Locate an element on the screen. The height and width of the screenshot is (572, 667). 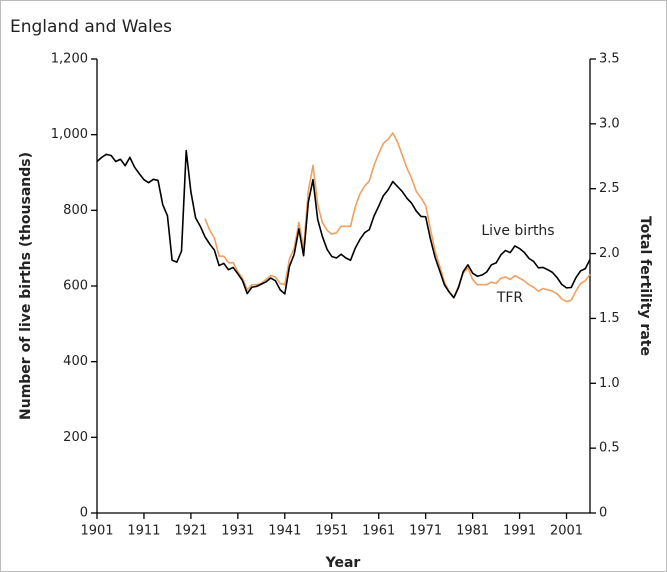
x-tick-label: 1941 is located at coordinates (284, 531).